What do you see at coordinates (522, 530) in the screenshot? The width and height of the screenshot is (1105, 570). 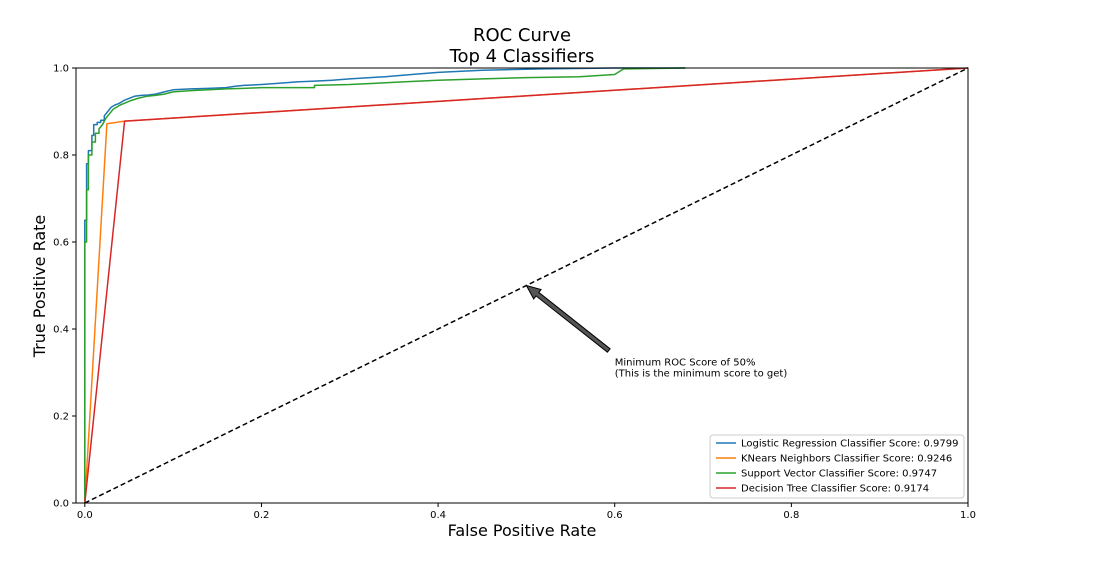 I see `x-axis-title: False Positive Rate` at bounding box center [522, 530].